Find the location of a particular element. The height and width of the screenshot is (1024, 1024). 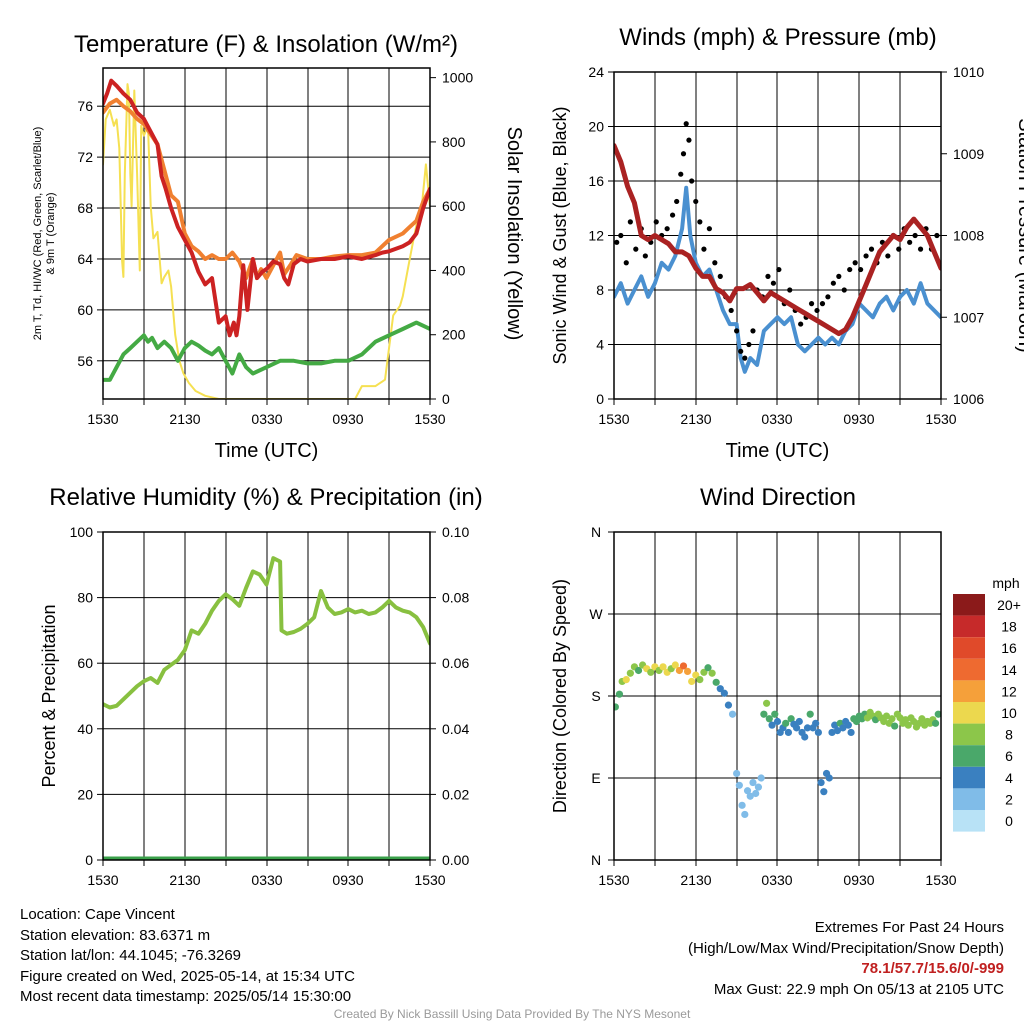

series-line-2m-t is located at coordinates (266, 208).